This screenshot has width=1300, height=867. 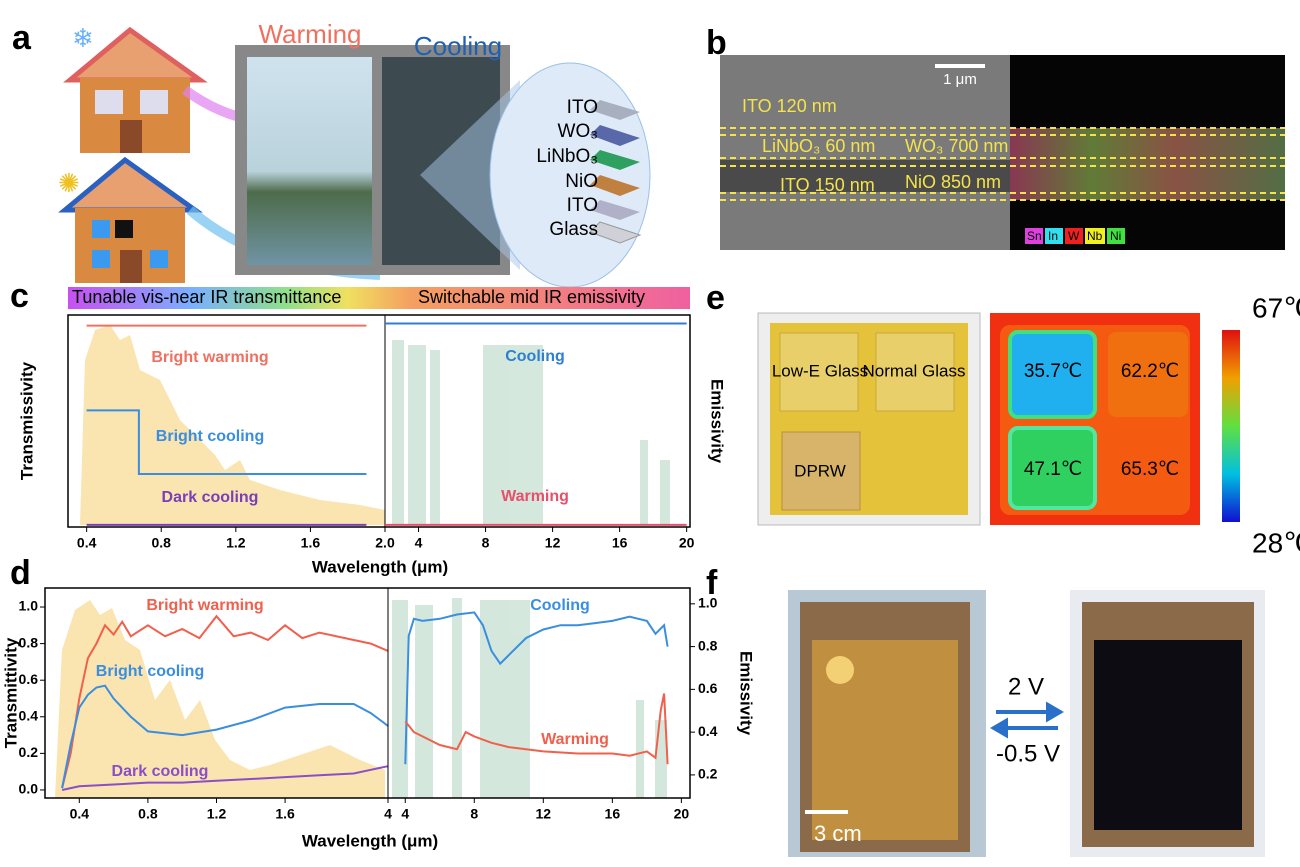 I want to click on element-label: Nb, so click(x=1095, y=236).